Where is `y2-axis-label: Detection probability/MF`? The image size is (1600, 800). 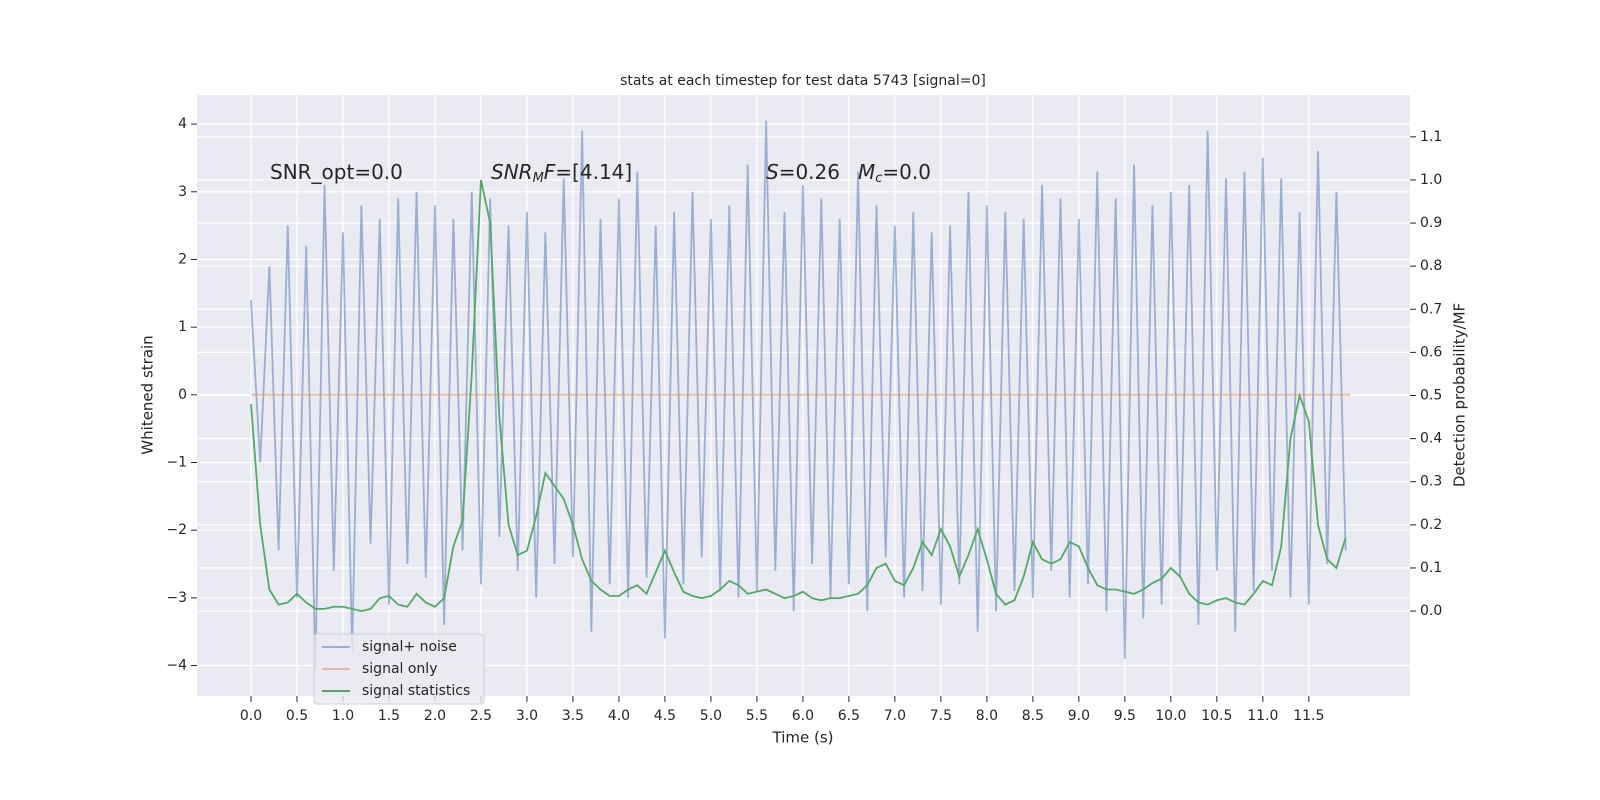
y2-axis-label: Detection probability/MF is located at coordinates (1460, 395).